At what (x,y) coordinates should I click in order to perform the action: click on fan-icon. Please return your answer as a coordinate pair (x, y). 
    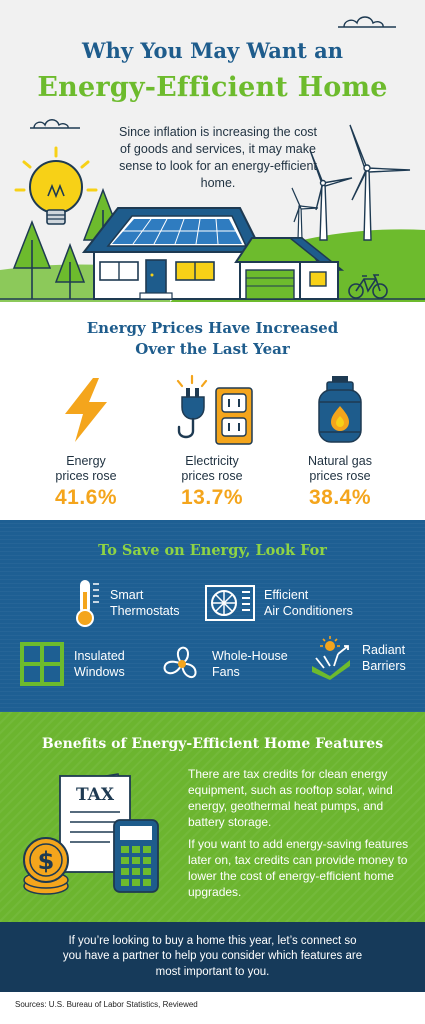
    Looking at the image, I should click on (180, 662).